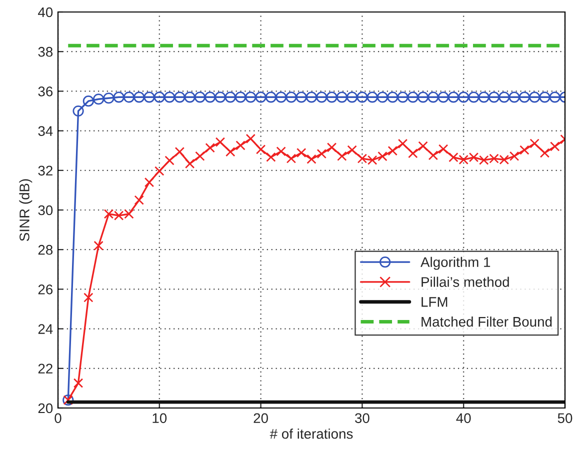 The image size is (580, 450). What do you see at coordinates (45, 12) in the screenshot?
I see `y-tick-label: 40` at bounding box center [45, 12].